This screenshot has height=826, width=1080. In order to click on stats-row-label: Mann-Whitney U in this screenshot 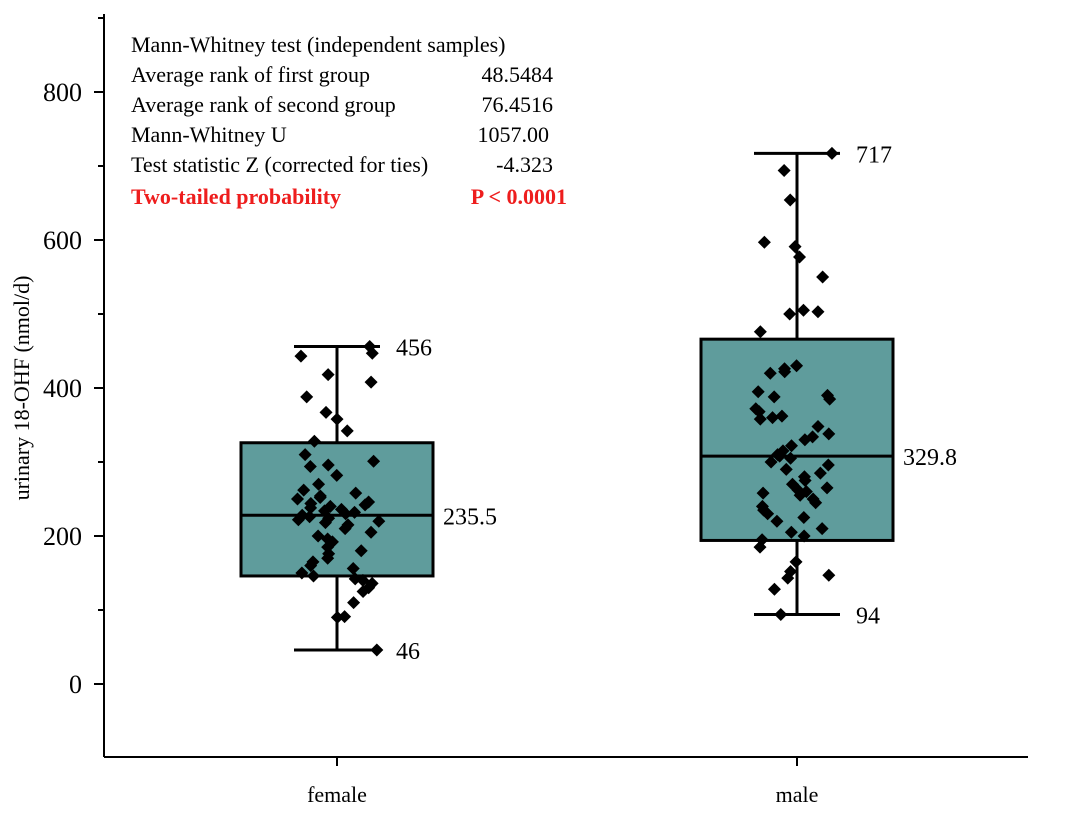, I will do `click(209, 134)`.